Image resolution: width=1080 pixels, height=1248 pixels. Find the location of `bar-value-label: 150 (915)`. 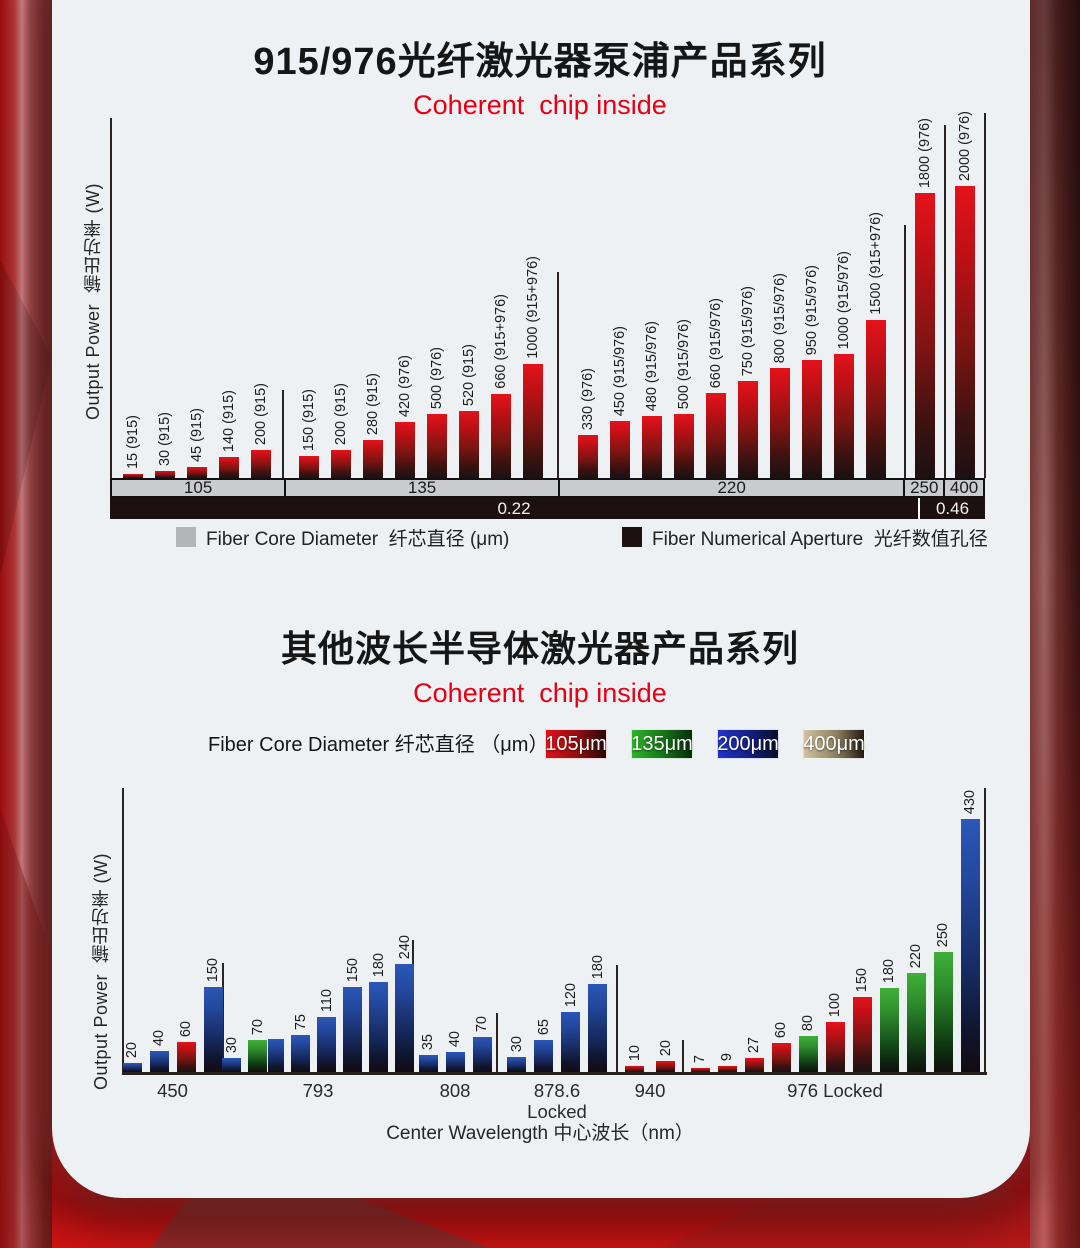

bar-value-label: 150 (915) is located at coordinates (308, 419).